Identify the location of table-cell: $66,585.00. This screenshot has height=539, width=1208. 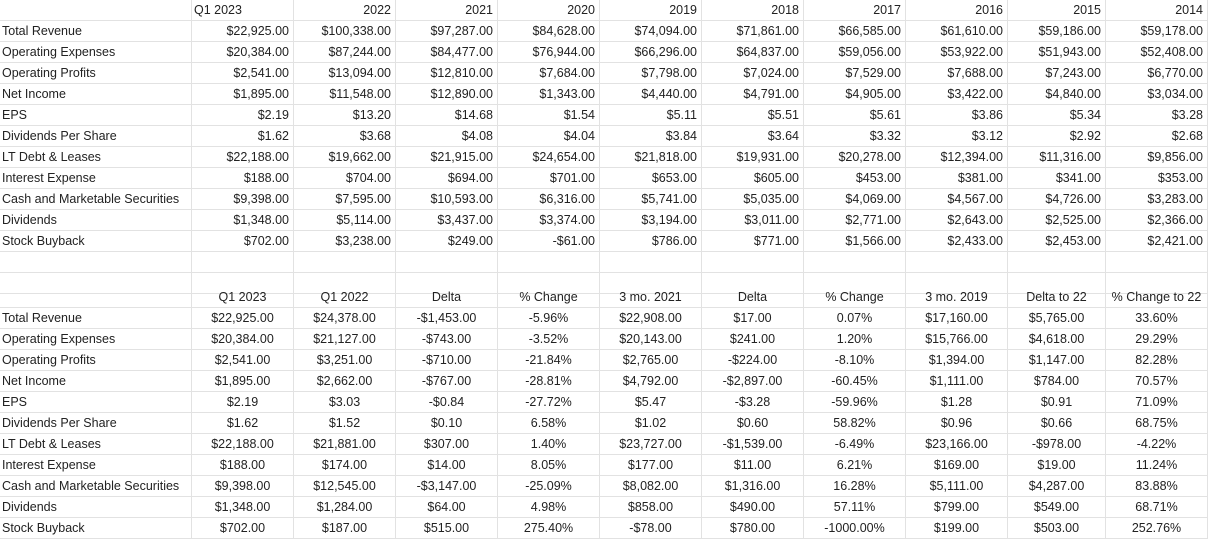
(855, 31).